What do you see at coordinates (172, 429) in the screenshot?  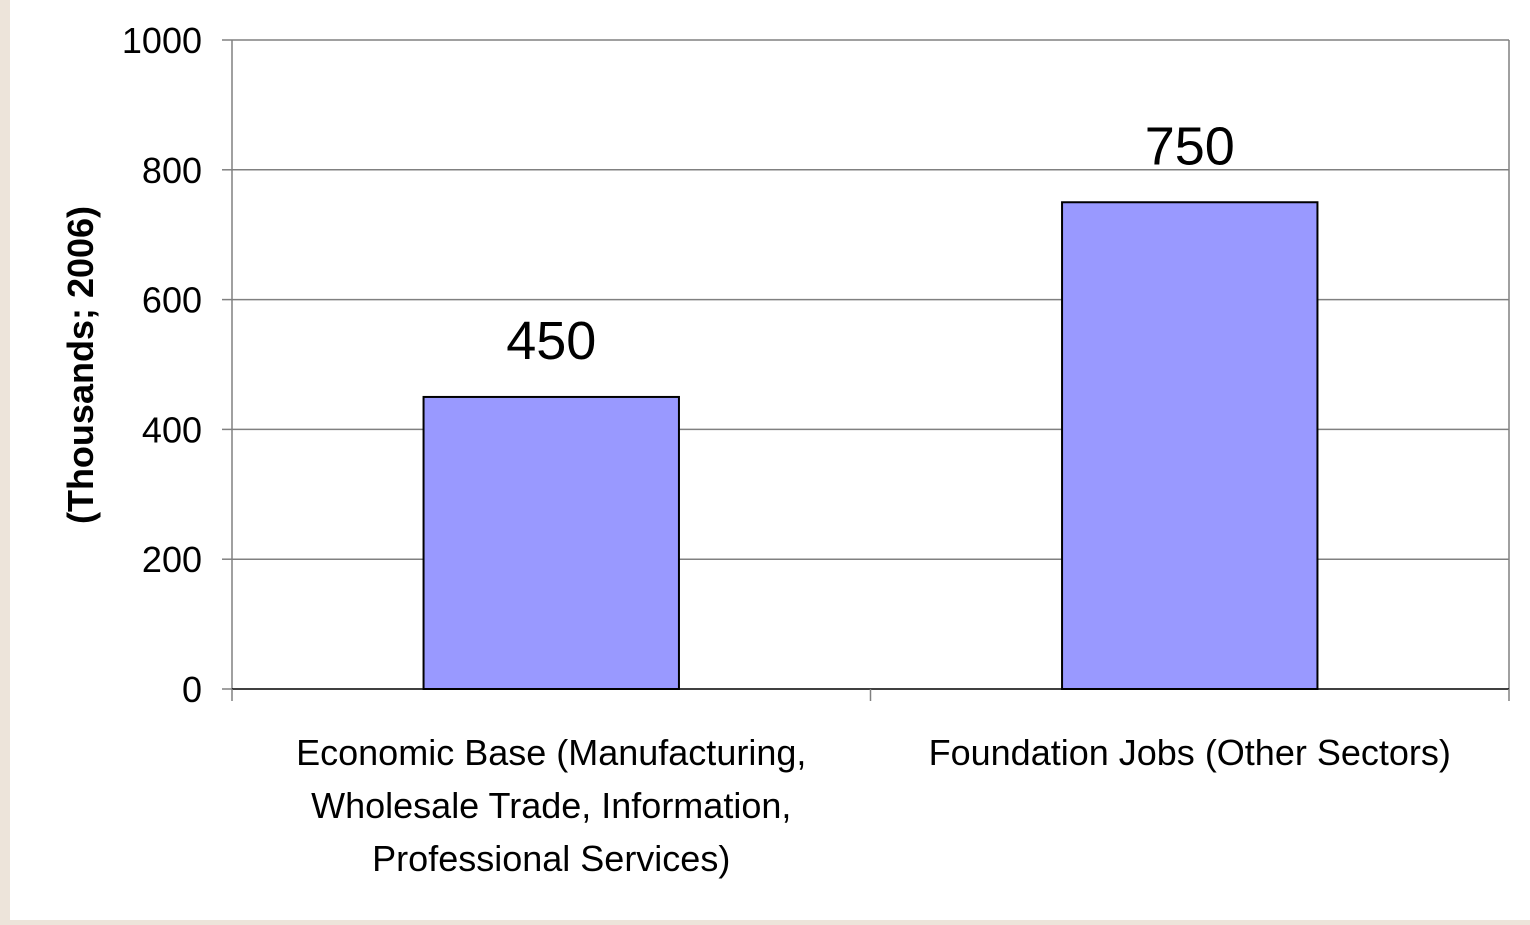 I see `y-tick-label: 400` at bounding box center [172, 429].